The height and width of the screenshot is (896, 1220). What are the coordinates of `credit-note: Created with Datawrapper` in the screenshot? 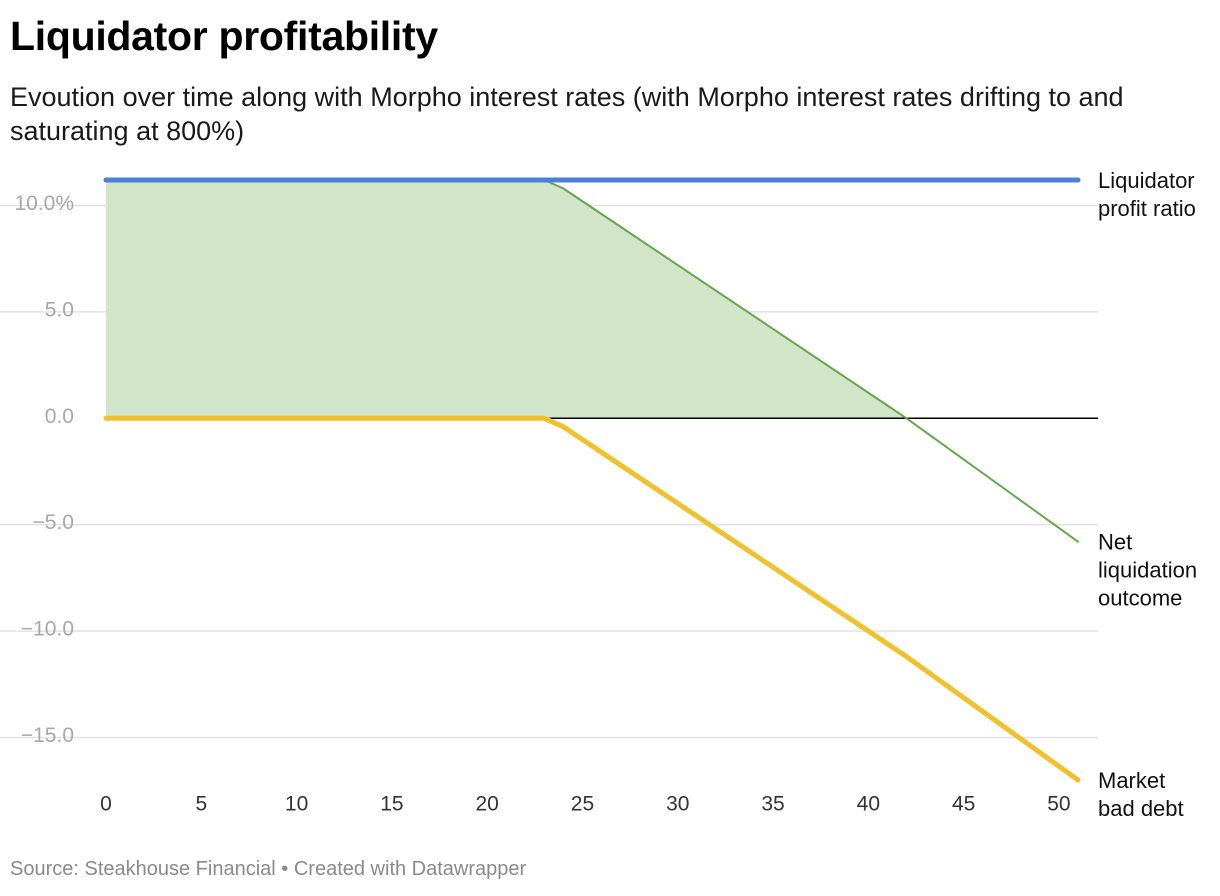 It's located at (410, 869).